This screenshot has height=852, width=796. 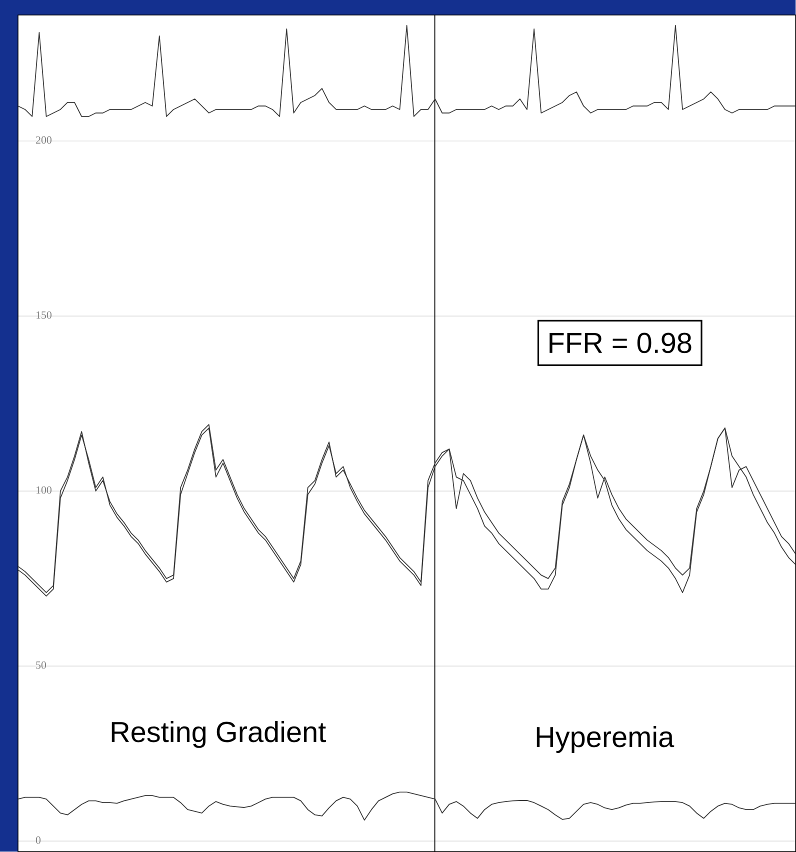 I want to click on annotation: Resting Gradient, so click(x=219, y=734).